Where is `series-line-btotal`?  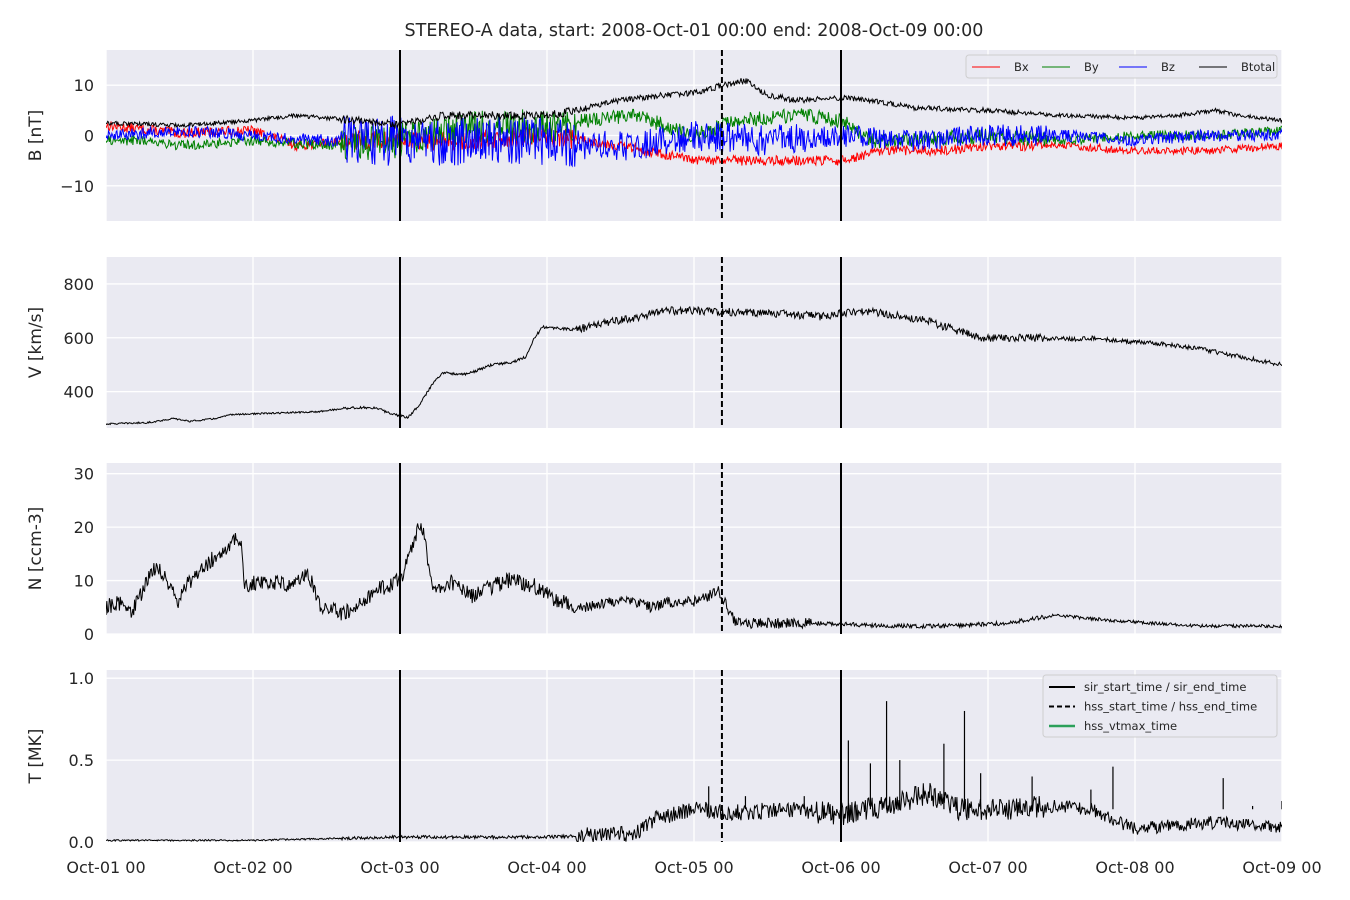
series-line-btotal is located at coordinates (694, 103).